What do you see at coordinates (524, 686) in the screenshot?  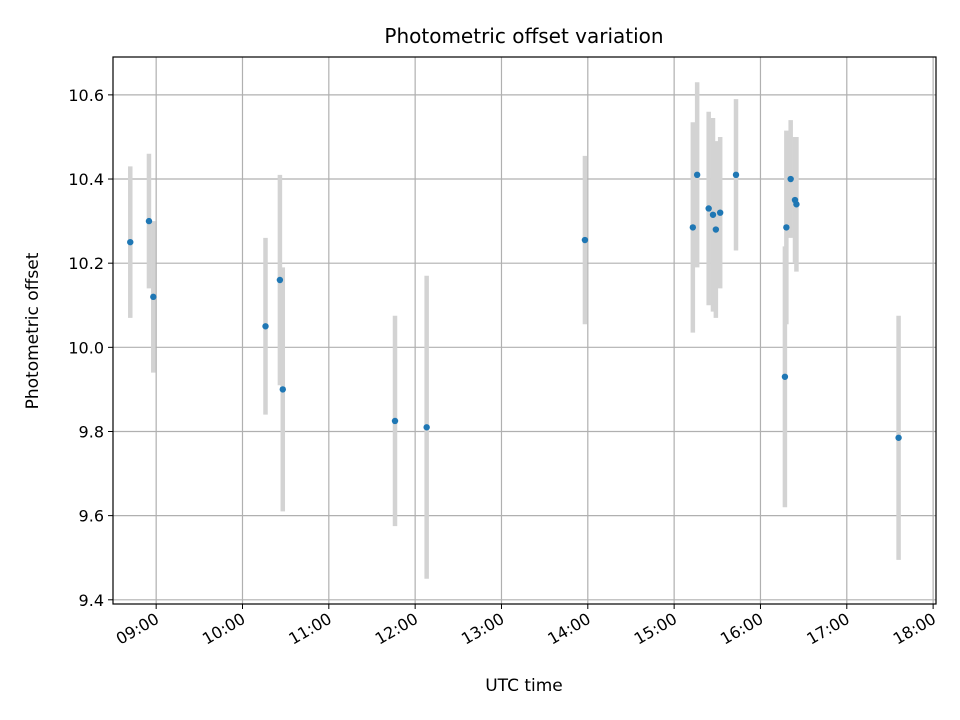 I see `x-axis-title: UTC time` at bounding box center [524, 686].